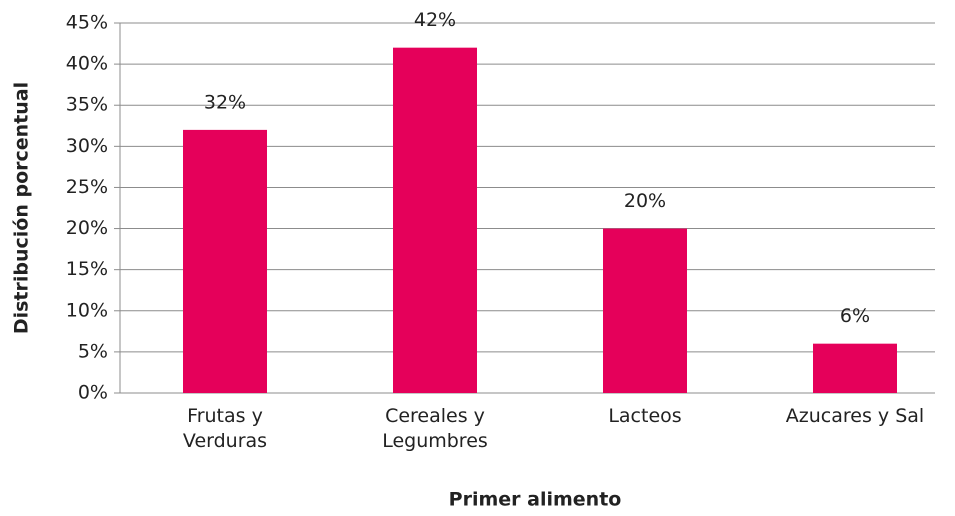  I want to click on x-tick-label: Cereales y Legumbres, so click(435, 428).